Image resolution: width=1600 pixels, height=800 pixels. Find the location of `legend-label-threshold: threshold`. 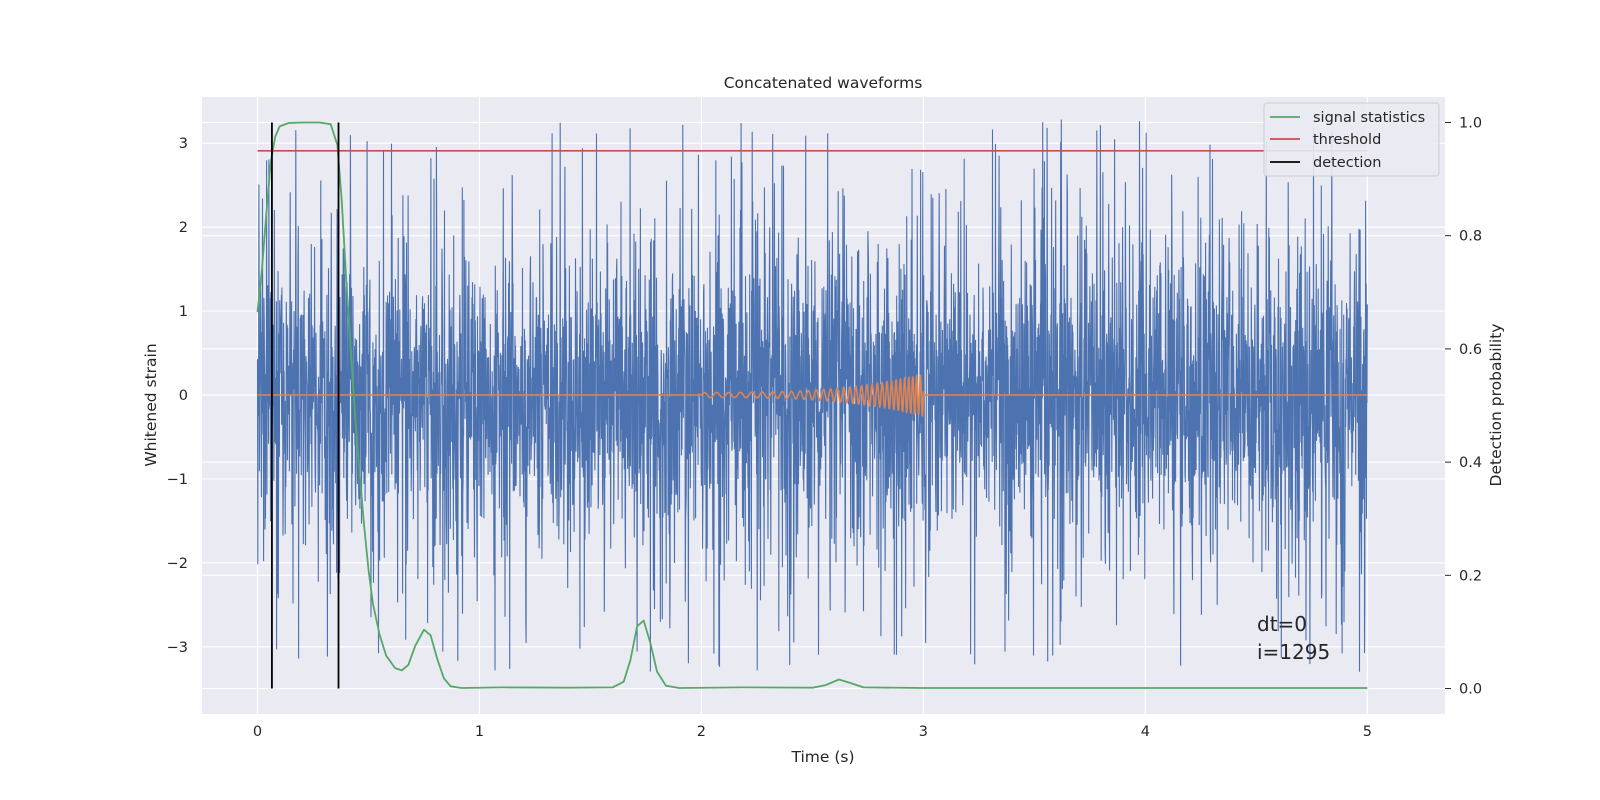

legend-label-threshold: threshold is located at coordinates (1347, 140).